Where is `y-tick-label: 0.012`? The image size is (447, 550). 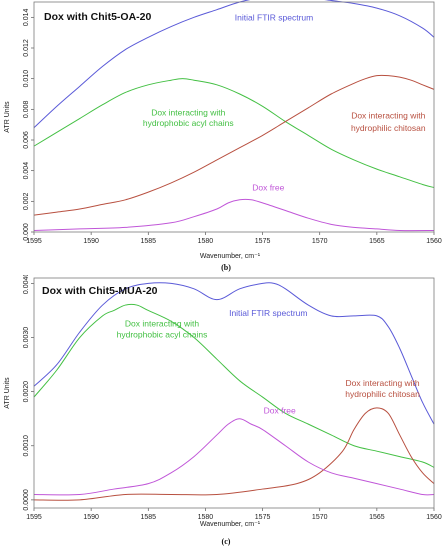 y-tick-label: 0.012 is located at coordinates (26, 48).